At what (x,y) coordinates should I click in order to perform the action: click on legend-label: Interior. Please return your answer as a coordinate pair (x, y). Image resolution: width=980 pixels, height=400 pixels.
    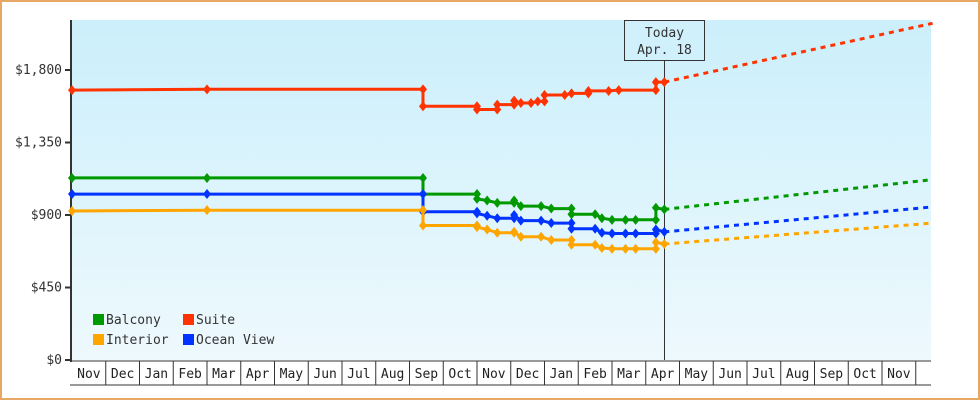
    Looking at the image, I should click on (137, 340).